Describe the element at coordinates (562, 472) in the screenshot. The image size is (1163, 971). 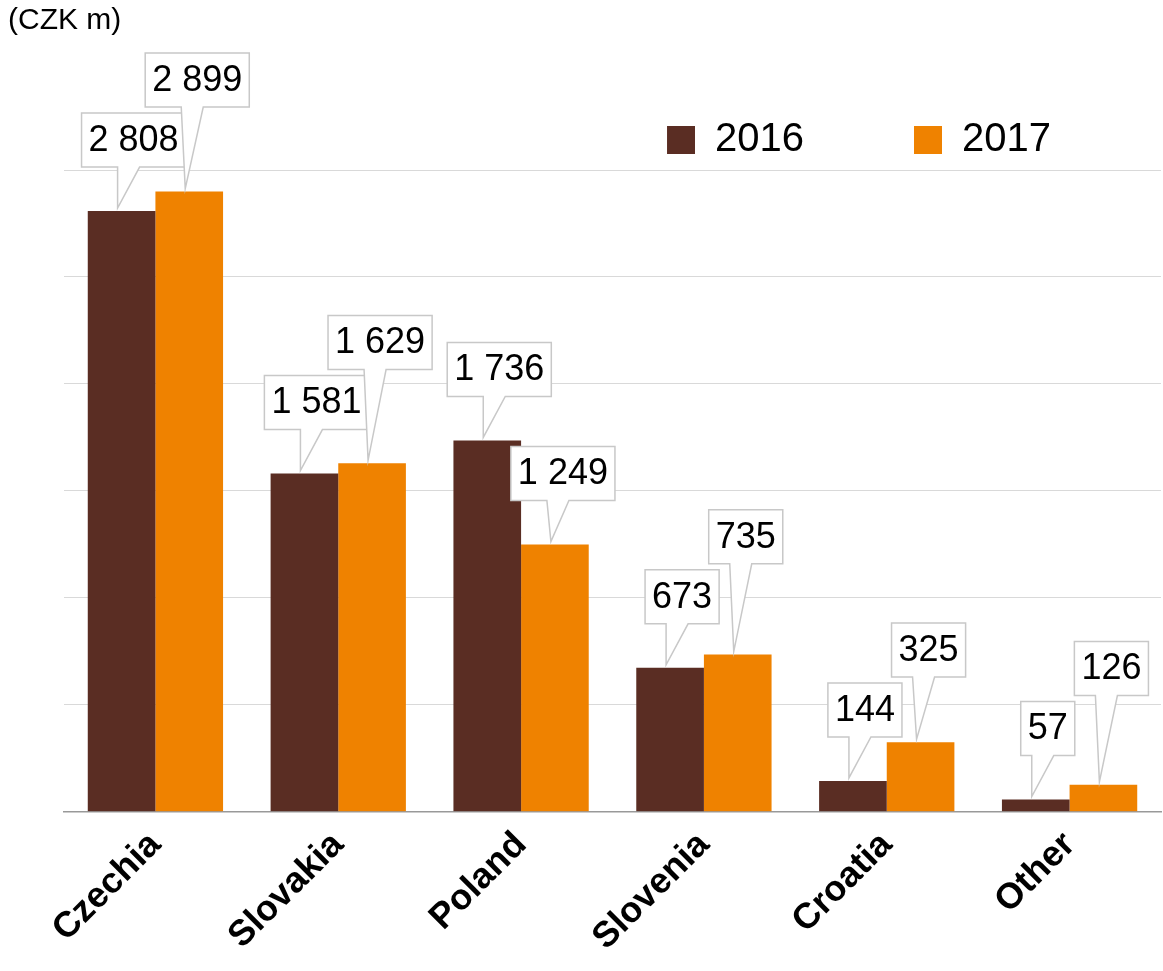
I see `data-label: 1 249` at that location.